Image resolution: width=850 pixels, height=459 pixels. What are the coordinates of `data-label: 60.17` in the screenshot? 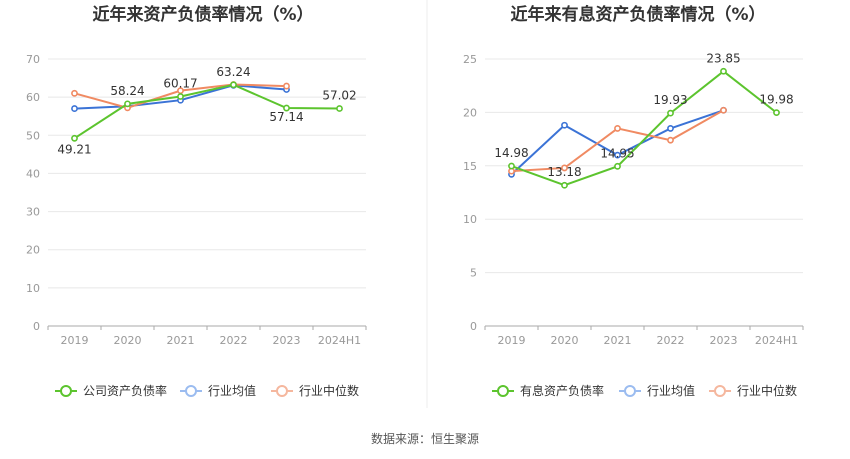 It's located at (180, 83).